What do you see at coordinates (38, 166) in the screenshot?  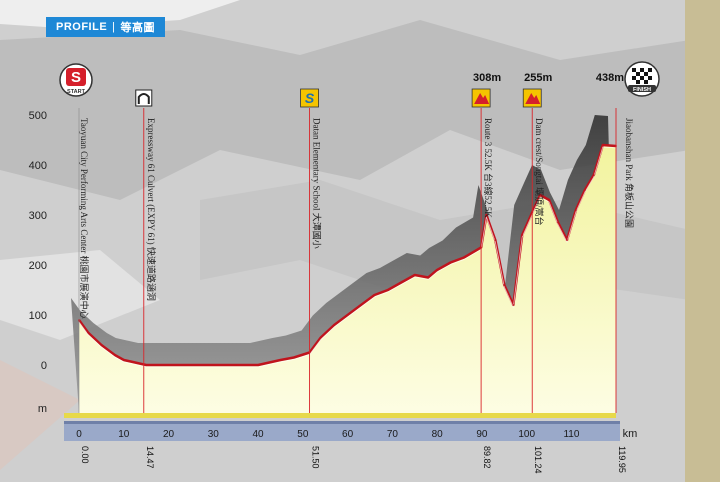 I see `y-tick-label: 400` at bounding box center [38, 166].